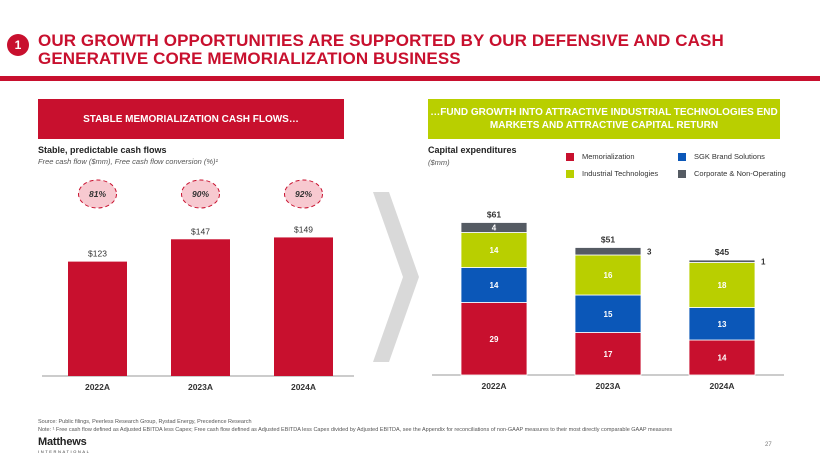 Image resolution: width=820 pixels, height=461 pixels. What do you see at coordinates (494, 339) in the screenshot?
I see `capex-segment-label: 29` at bounding box center [494, 339].